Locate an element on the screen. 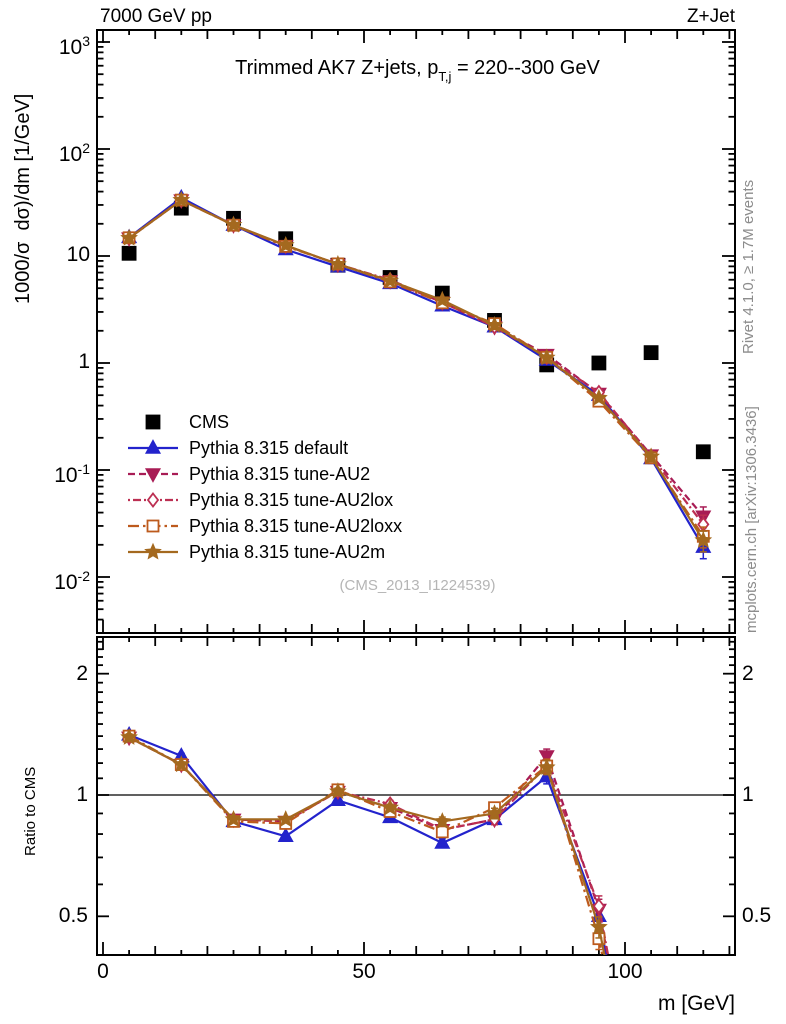  tune-au2loxx-swatch is located at coordinates (153, 526).